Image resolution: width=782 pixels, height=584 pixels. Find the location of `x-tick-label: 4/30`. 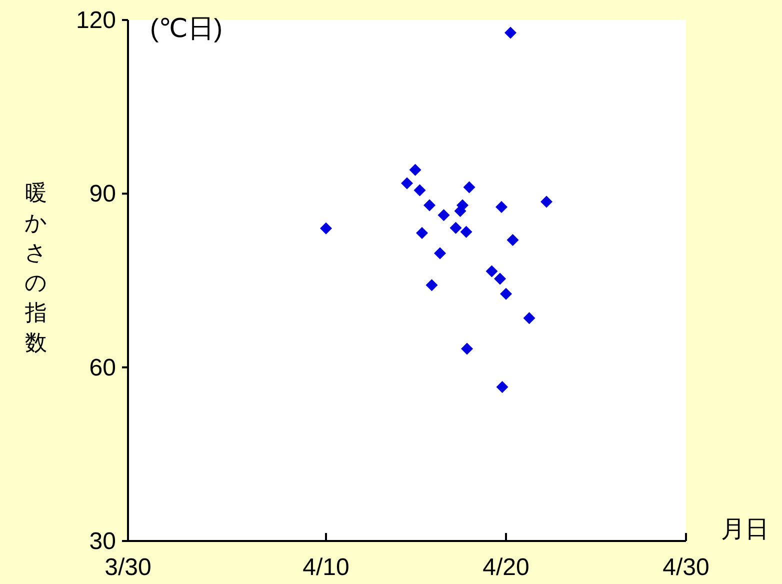

x-tick-label: 4/30 is located at coordinates (686, 567).